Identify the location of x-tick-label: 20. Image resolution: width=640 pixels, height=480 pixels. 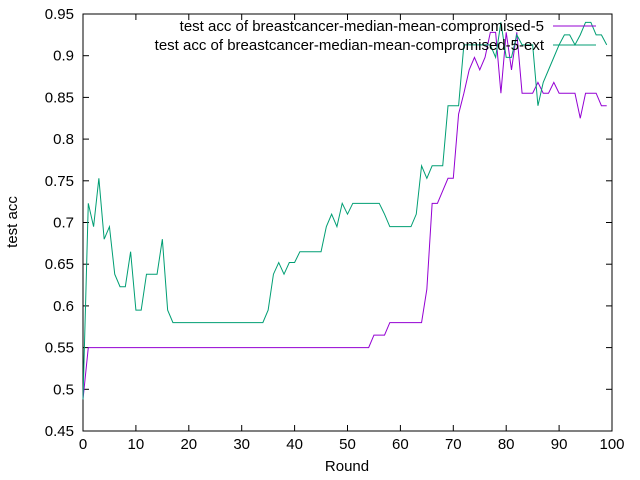
(188, 444).